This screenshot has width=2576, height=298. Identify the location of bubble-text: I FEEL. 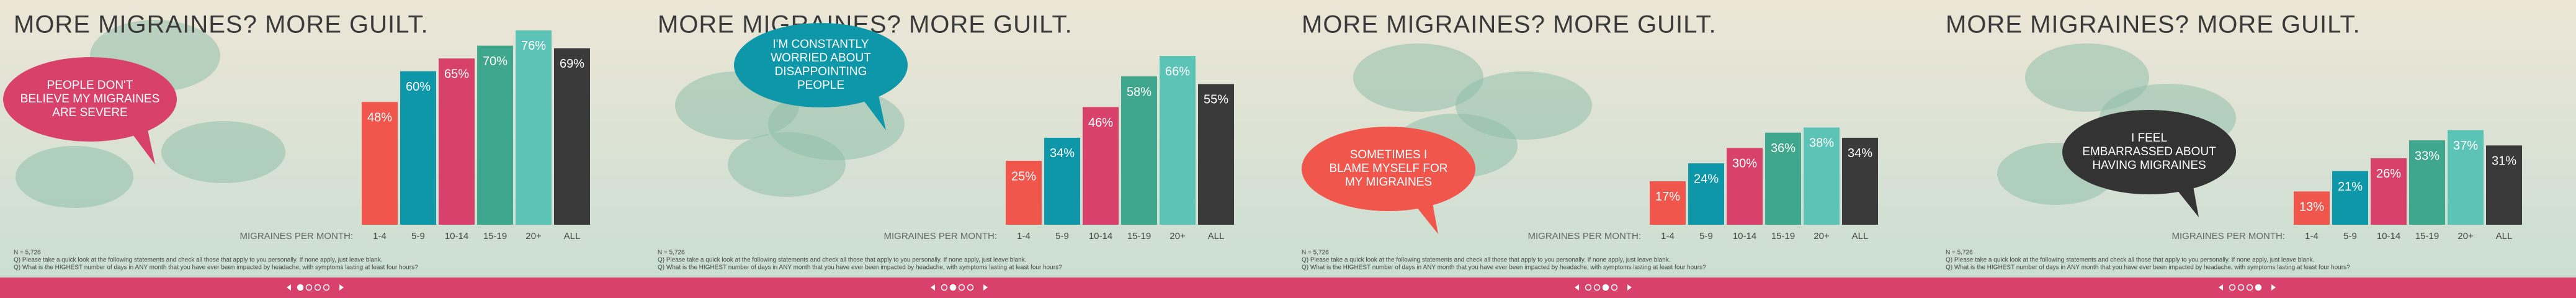
(2149, 138).